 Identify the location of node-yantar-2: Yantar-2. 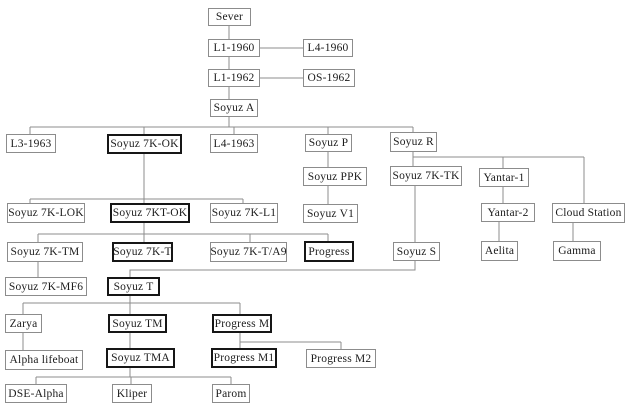
(508, 212).